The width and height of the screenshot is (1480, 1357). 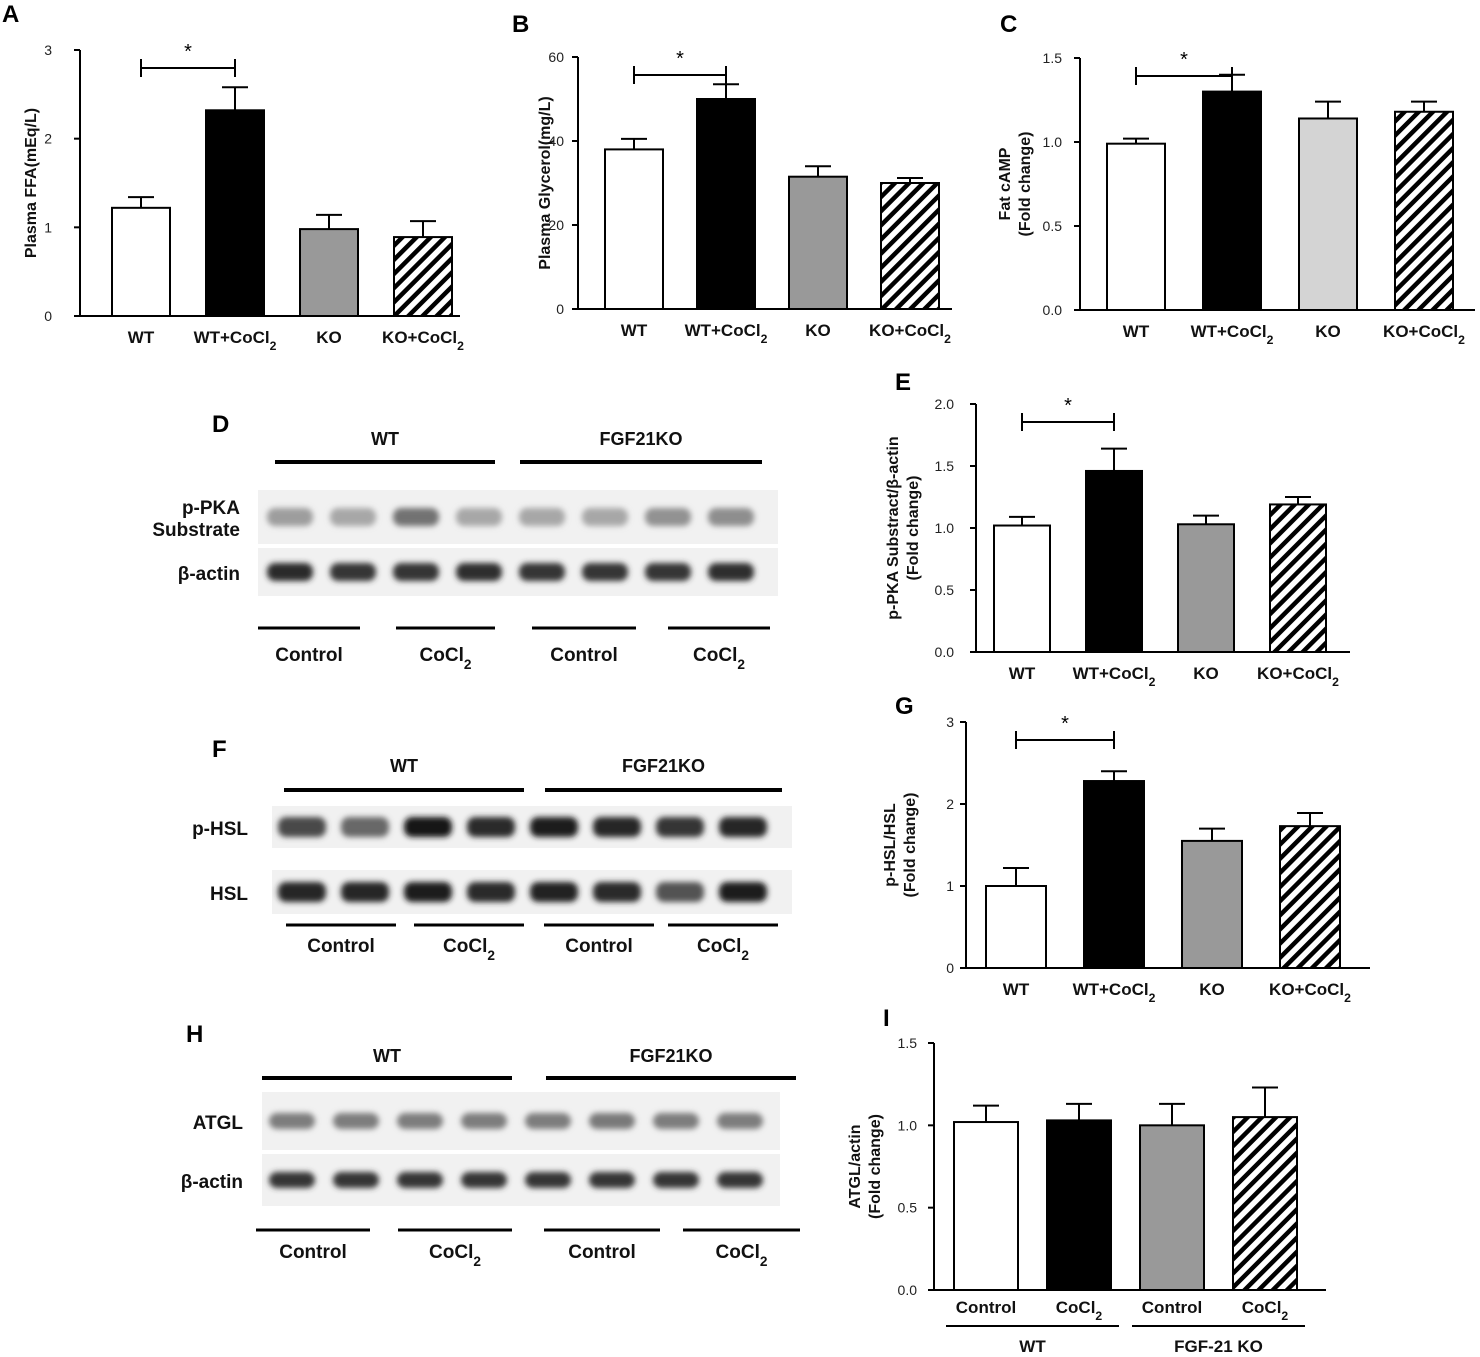 I want to click on blot-row-label: HSL, so click(x=229, y=894).